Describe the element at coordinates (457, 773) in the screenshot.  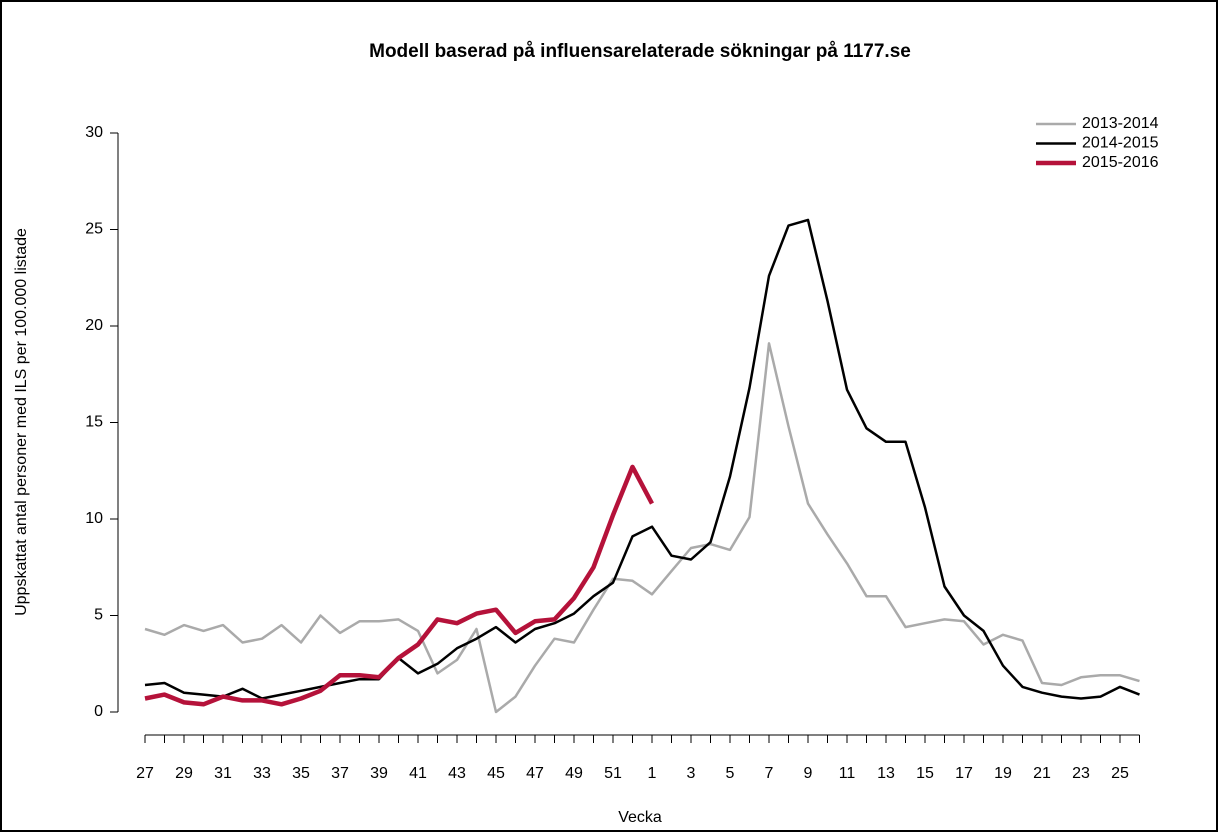
I see `x-tick-label: 43` at that location.